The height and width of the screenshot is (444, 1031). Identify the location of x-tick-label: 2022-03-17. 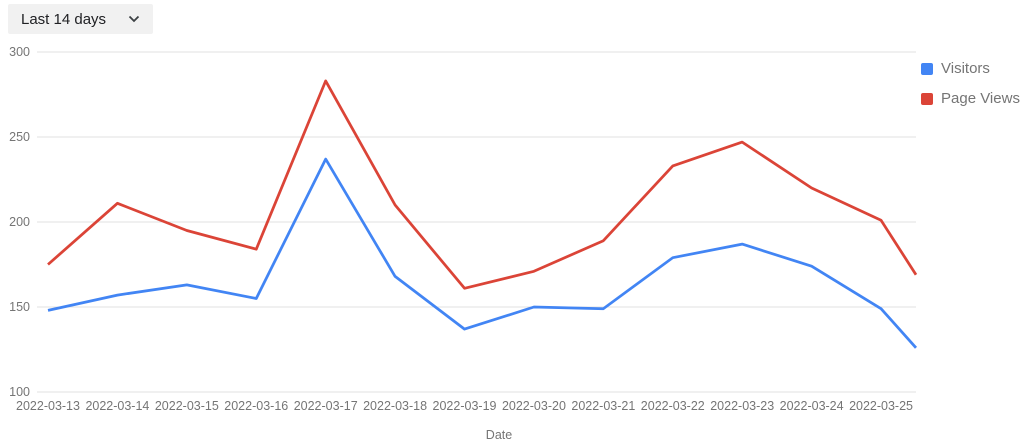
(326, 406).